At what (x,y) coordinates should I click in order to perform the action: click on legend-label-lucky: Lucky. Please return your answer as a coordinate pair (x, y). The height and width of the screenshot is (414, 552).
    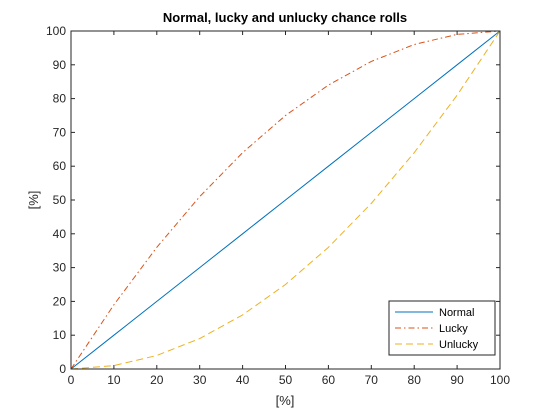
    Looking at the image, I should click on (453, 329).